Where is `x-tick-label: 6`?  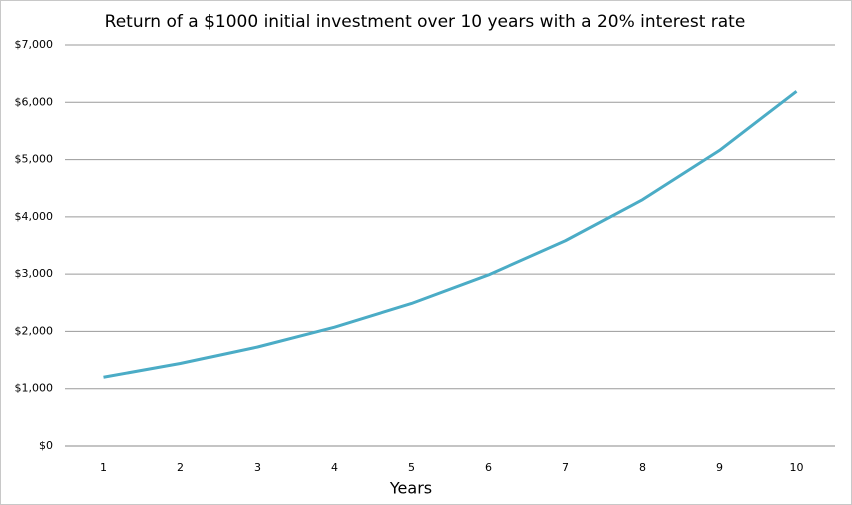
x-tick-label: 6 is located at coordinates (488, 467).